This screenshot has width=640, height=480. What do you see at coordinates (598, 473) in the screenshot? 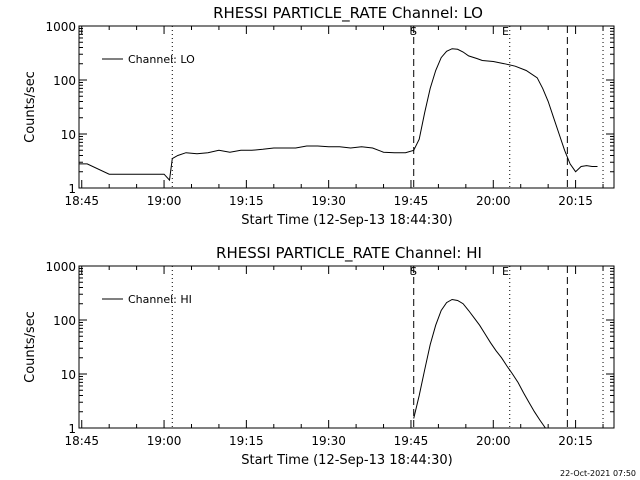
I see `generation-timestamp: 22-Oct-2021 07:50` at bounding box center [598, 473].